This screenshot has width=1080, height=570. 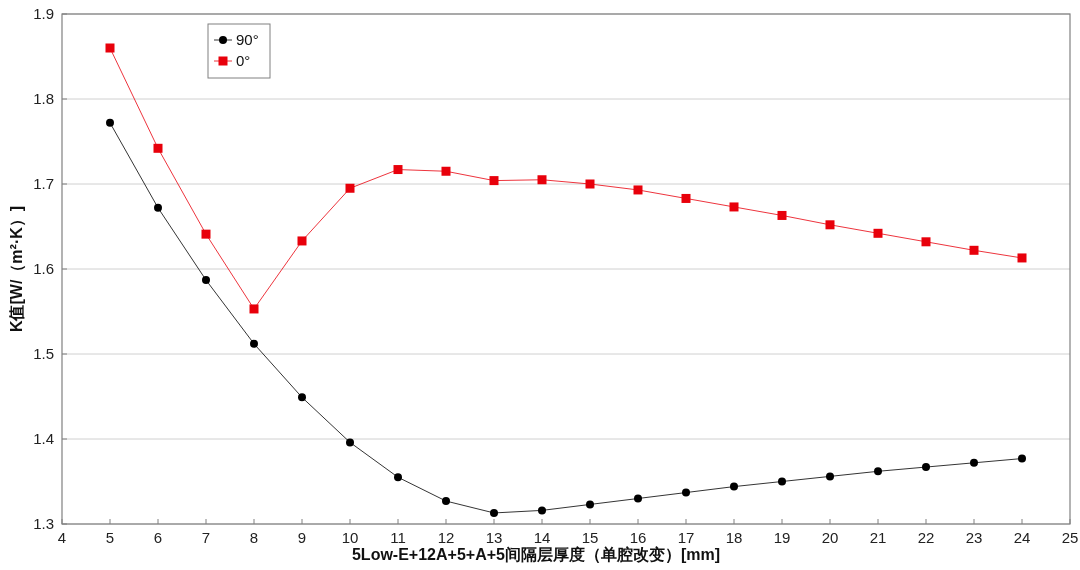 I want to click on y-axis-title: K值[W/（m²·K）], so click(x=17, y=269).